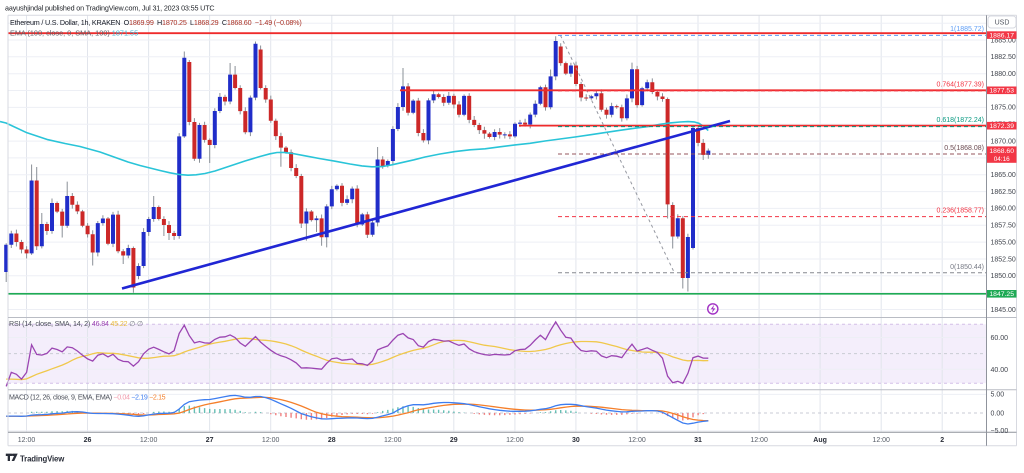 This screenshot has width=1024, height=473. Describe the element at coordinates (1003, 57) in the screenshot. I see `svg-text: 1882.50` at that location.